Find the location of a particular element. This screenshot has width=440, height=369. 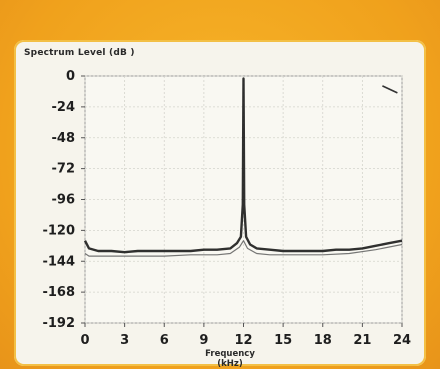

y-tick-label: -72 is located at coordinates (64, 169).